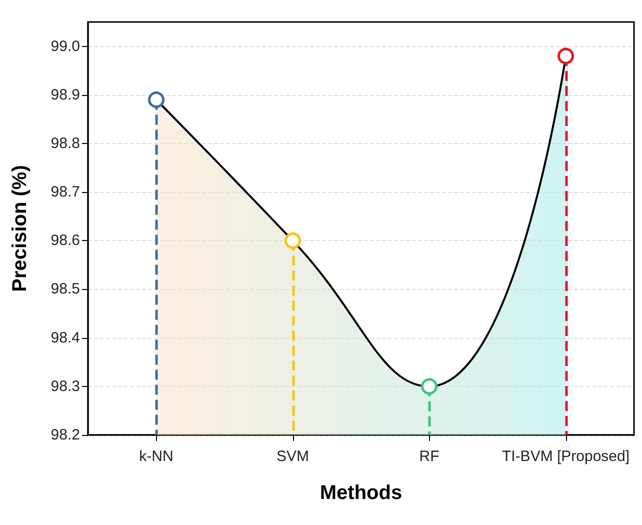 Image resolution: width=642 pixels, height=525 pixels. Describe the element at coordinates (566, 456) in the screenshot. I see `x-tick-label: TI-BVM [Proposed]` at that location.